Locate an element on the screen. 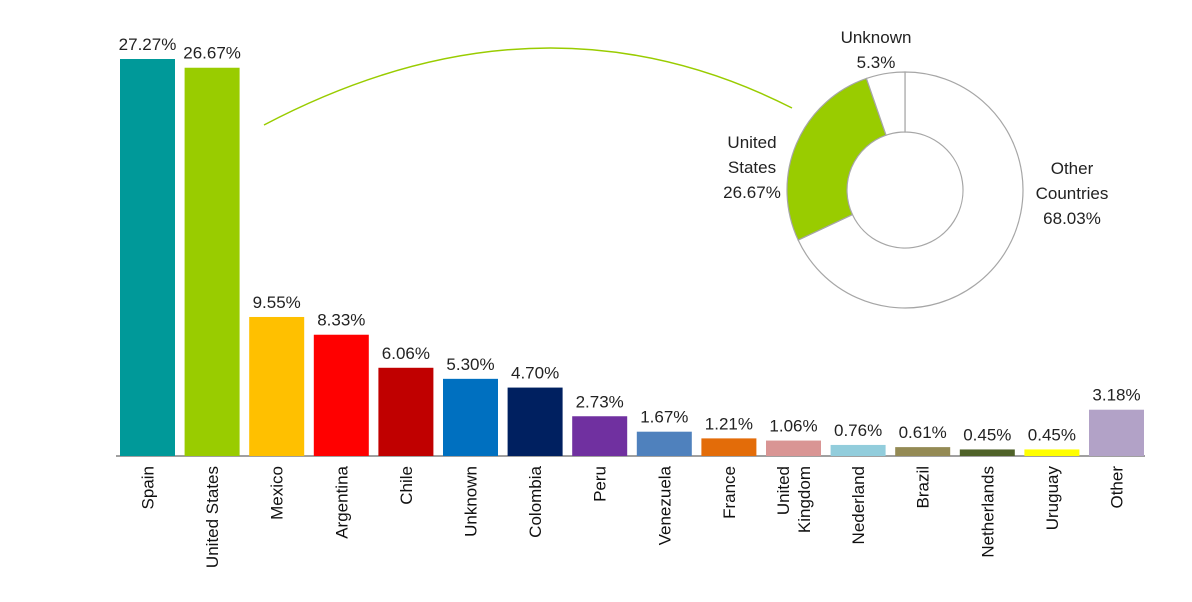  bar-value-label-nederland: 0.76% is located at coordinates (858, 430).